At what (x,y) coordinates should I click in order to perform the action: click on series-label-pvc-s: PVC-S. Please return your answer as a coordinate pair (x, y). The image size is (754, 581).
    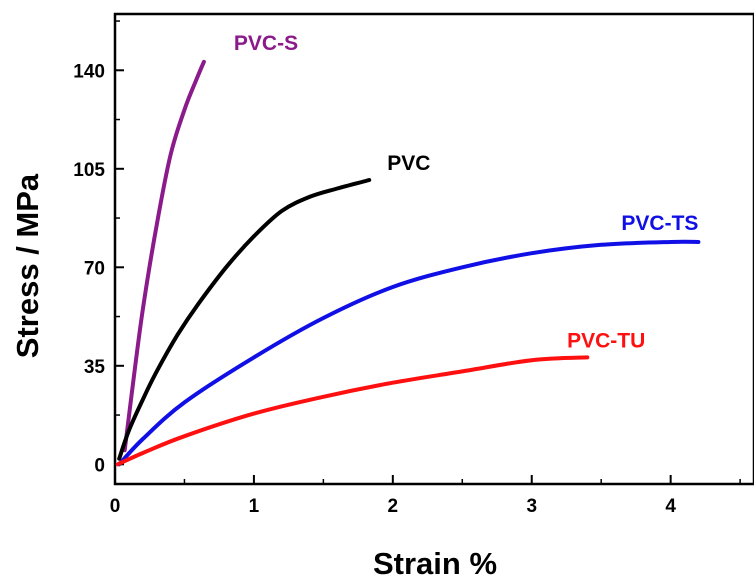
    Looking at the image, I should click on (266, 43).